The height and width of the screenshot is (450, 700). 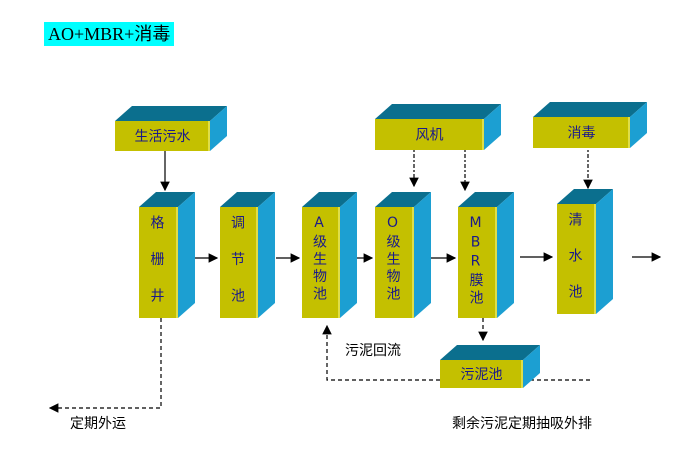 I want to click on box-label: 生活污水, so click(x=163, y=137).